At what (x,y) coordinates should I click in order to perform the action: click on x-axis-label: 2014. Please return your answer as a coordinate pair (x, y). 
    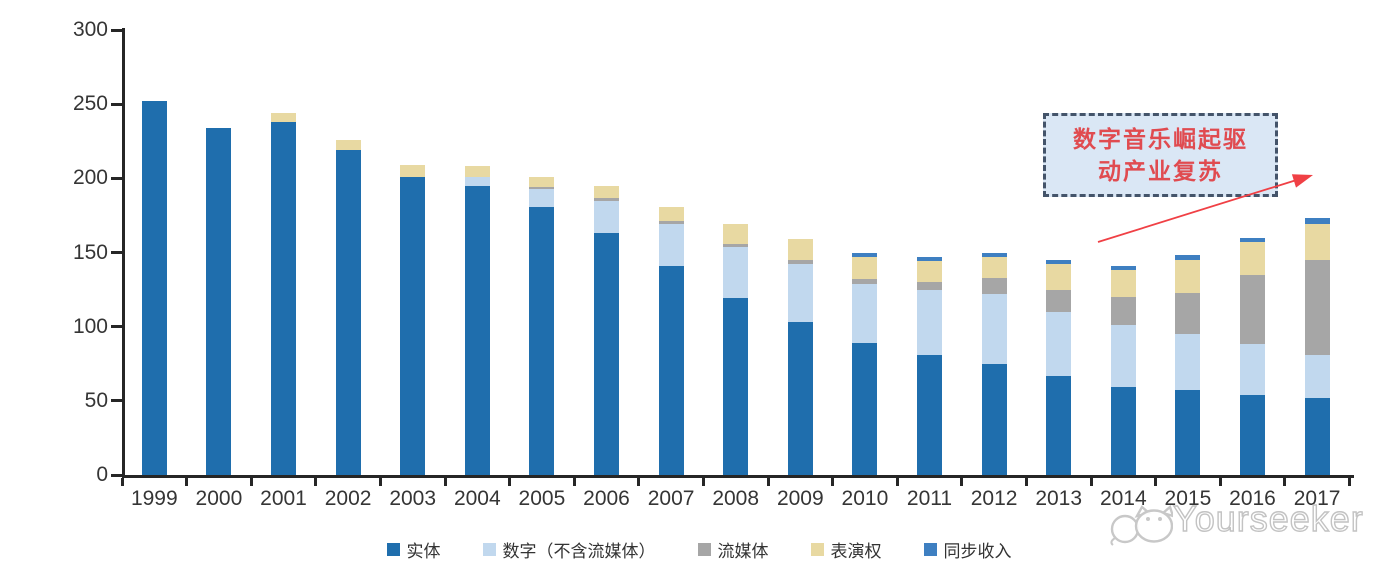
    Looking at the image, I should click on (1123, 498).